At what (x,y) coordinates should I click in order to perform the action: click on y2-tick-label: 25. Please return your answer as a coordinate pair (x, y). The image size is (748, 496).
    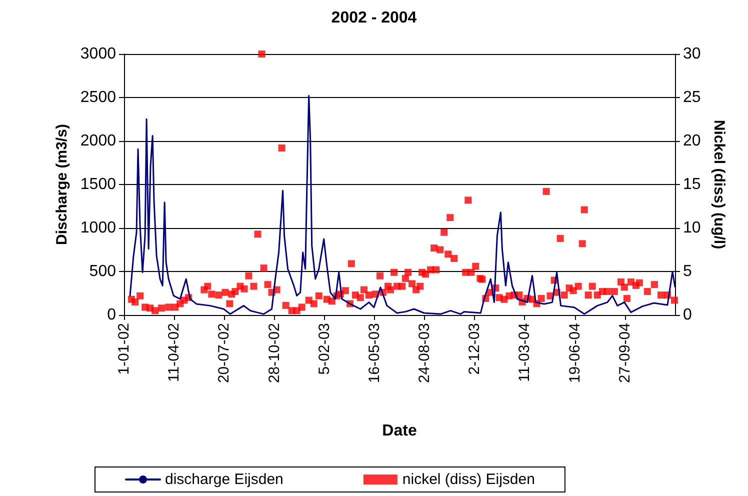
    Looking at the image, I should click on (692, 97).